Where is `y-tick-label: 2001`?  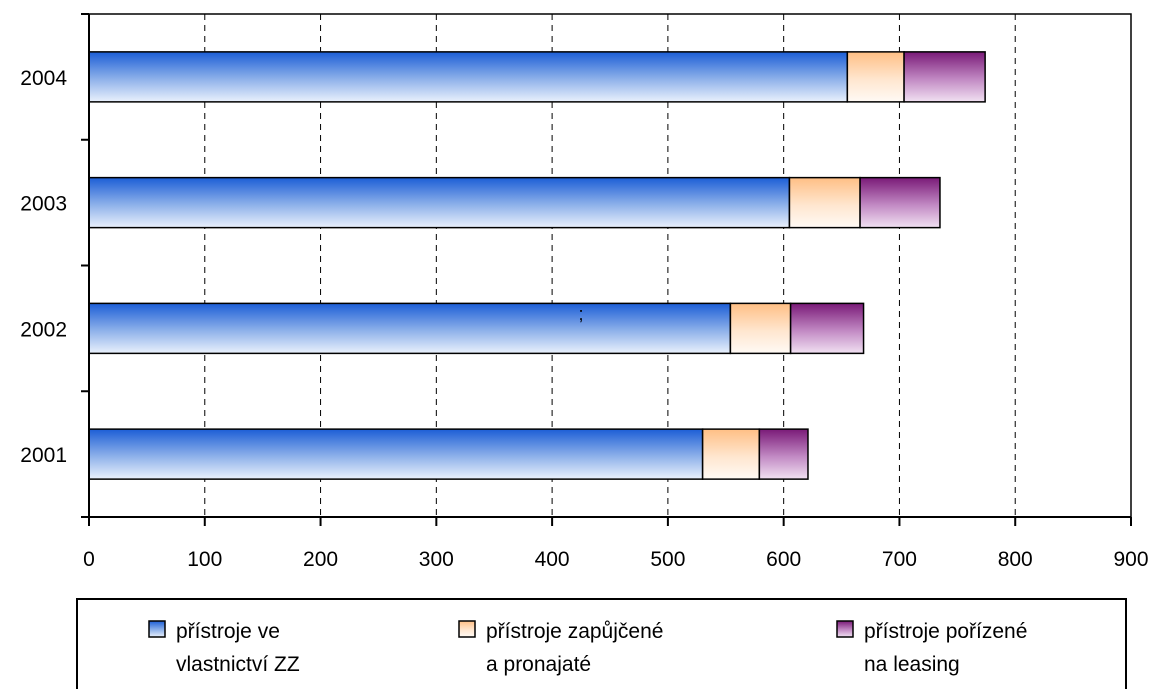
y-tick-label: 2001 is located at coordinates (43, 455).